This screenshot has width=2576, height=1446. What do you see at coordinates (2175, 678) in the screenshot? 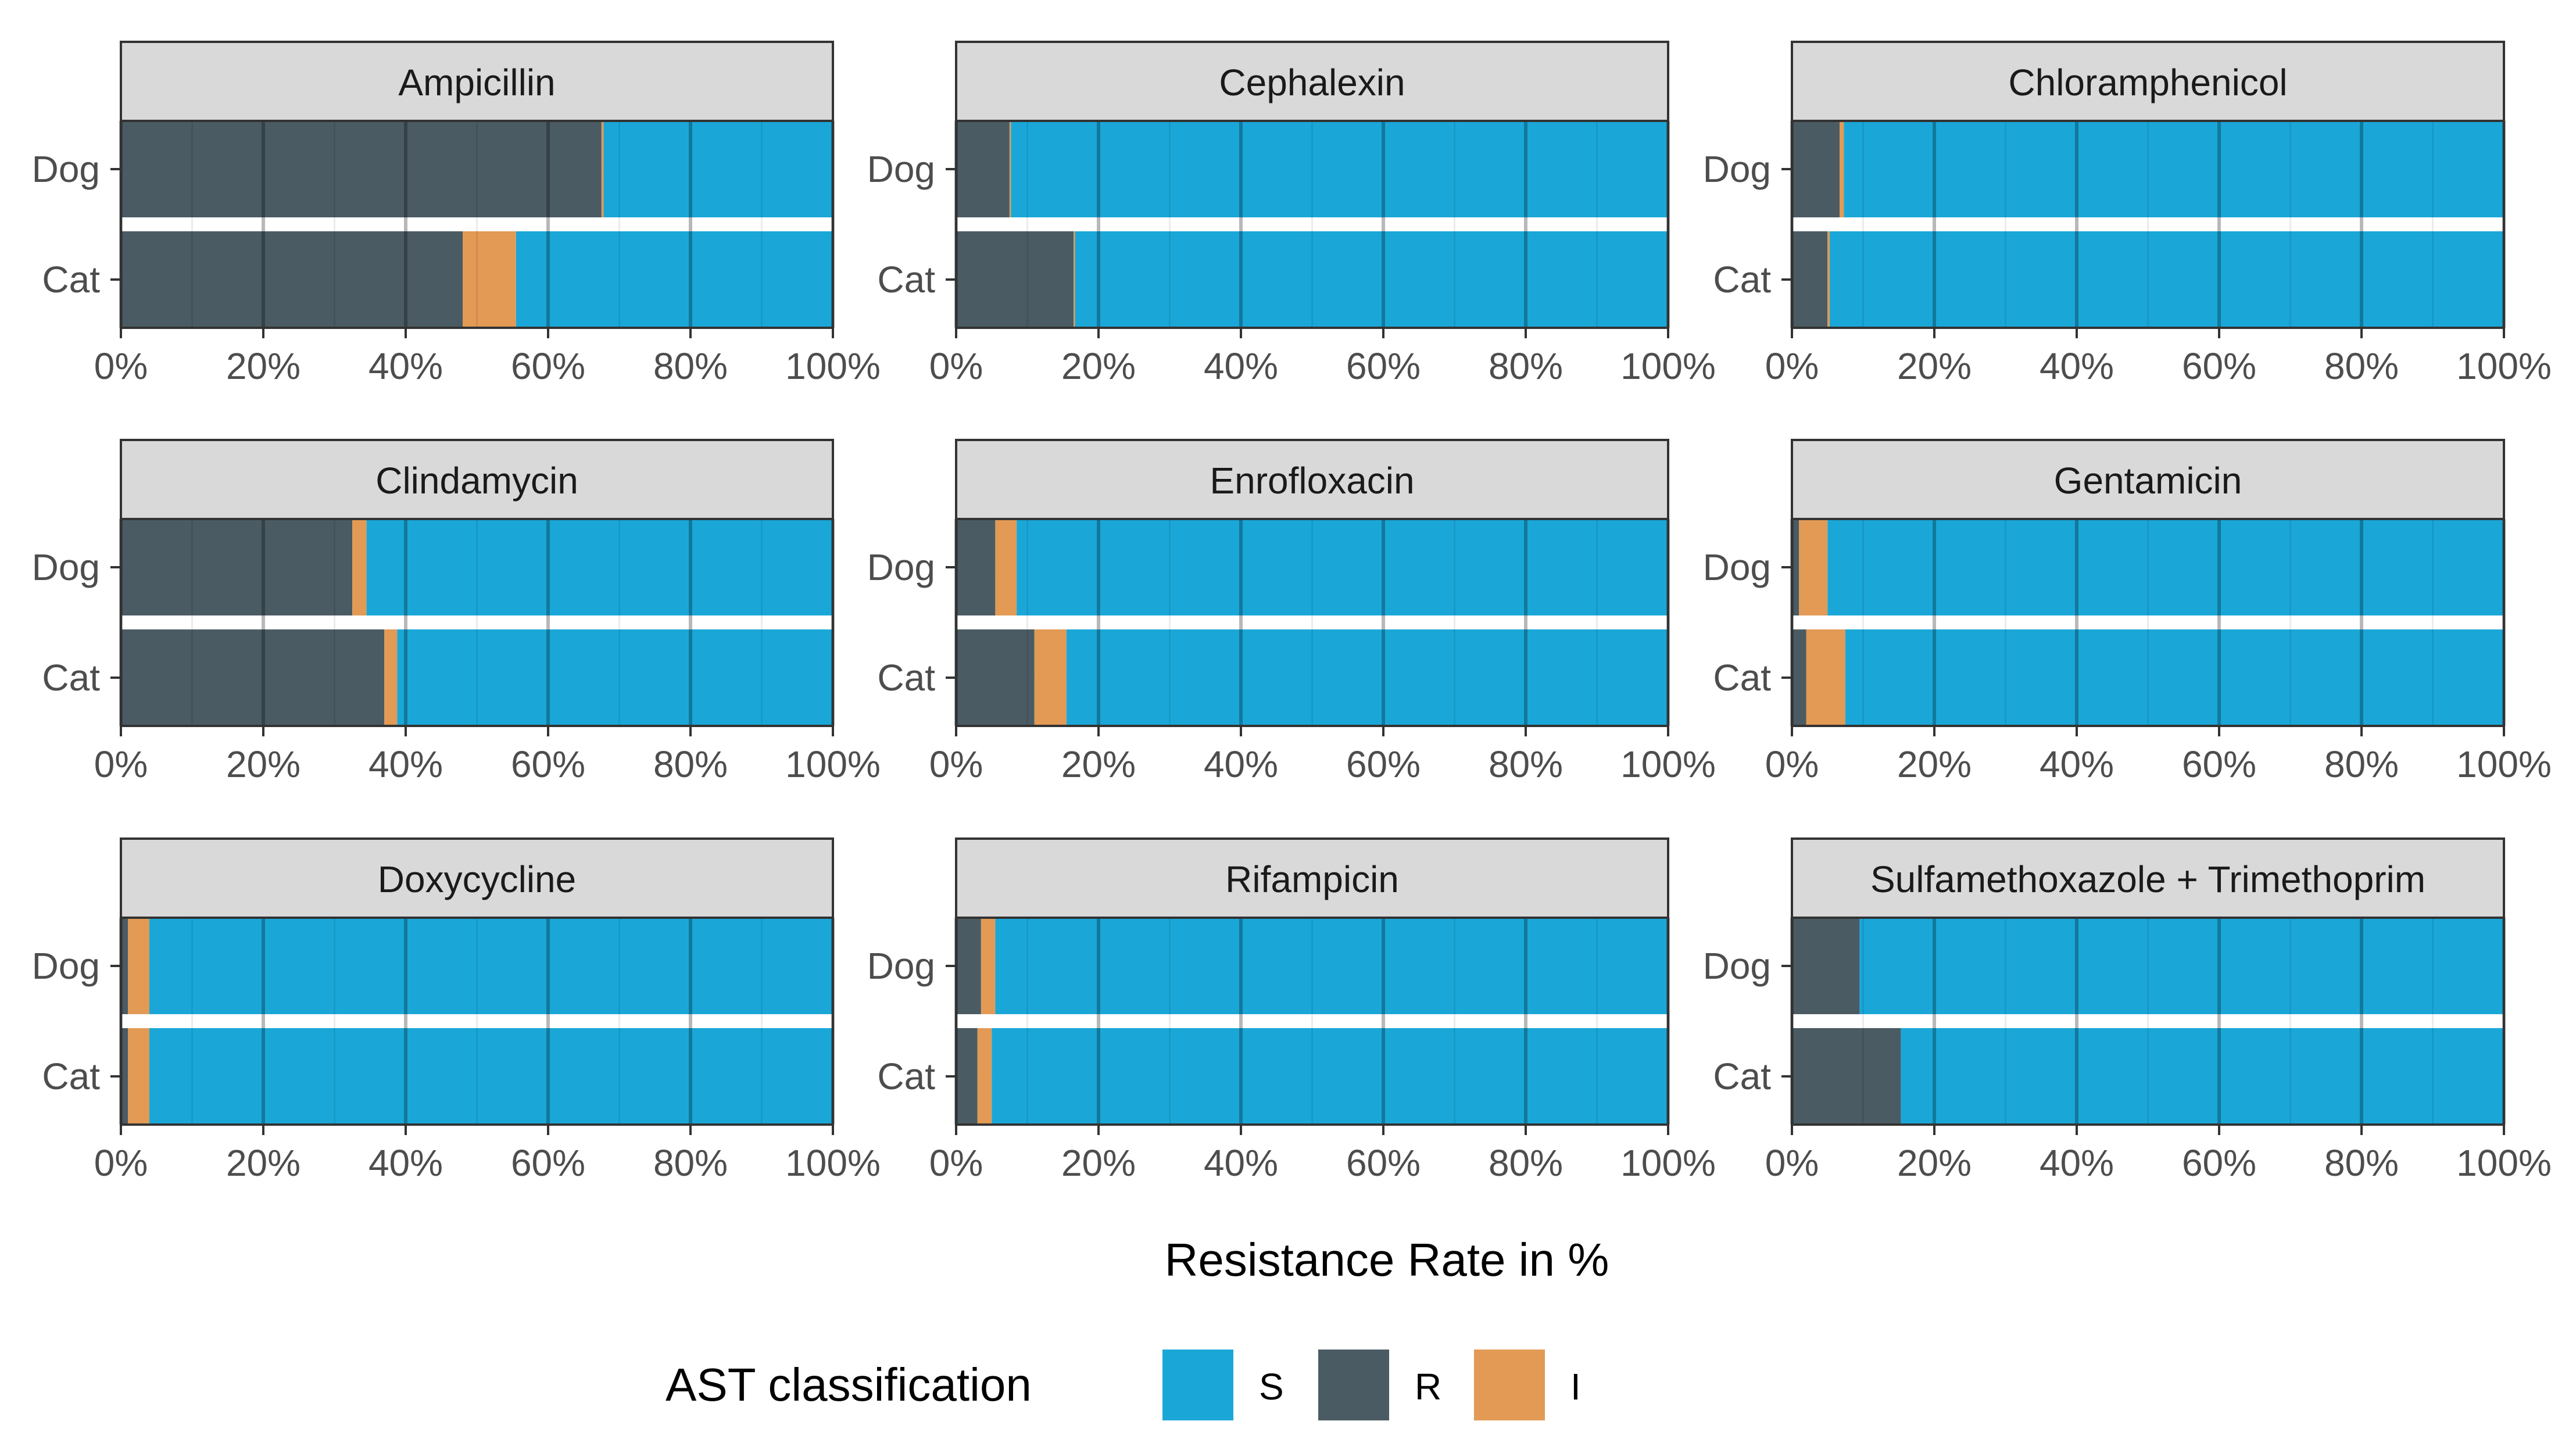
I see `bar-gentamicin-cat-s` at bounding box center [2175, 678].